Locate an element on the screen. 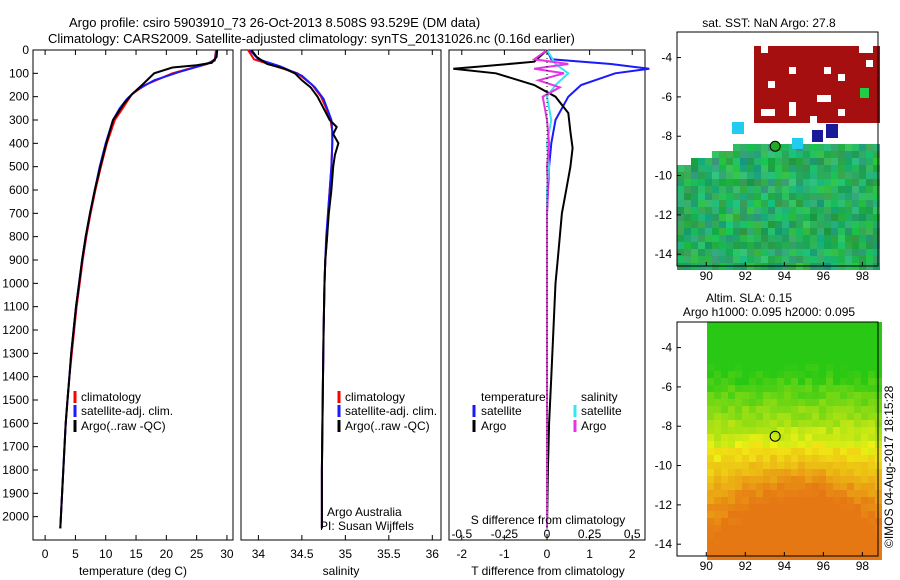 This screenshot has height=580, width=900. y-tick-label: 1300 is located at coordinates (15, 353).